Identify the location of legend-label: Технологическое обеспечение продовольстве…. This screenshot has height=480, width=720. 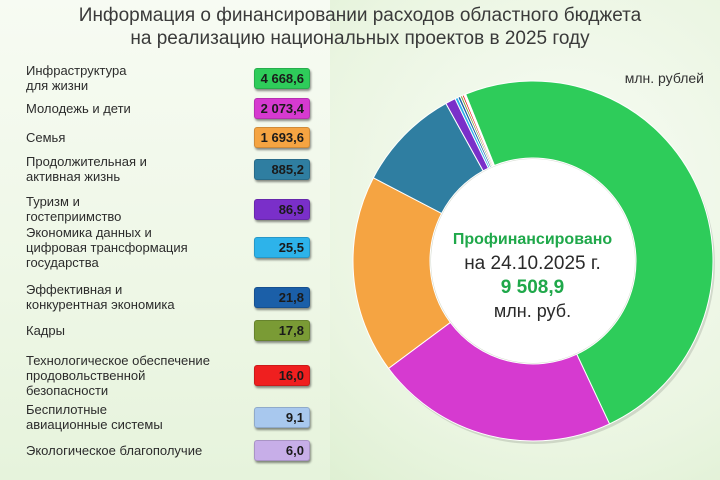
(131, 375).